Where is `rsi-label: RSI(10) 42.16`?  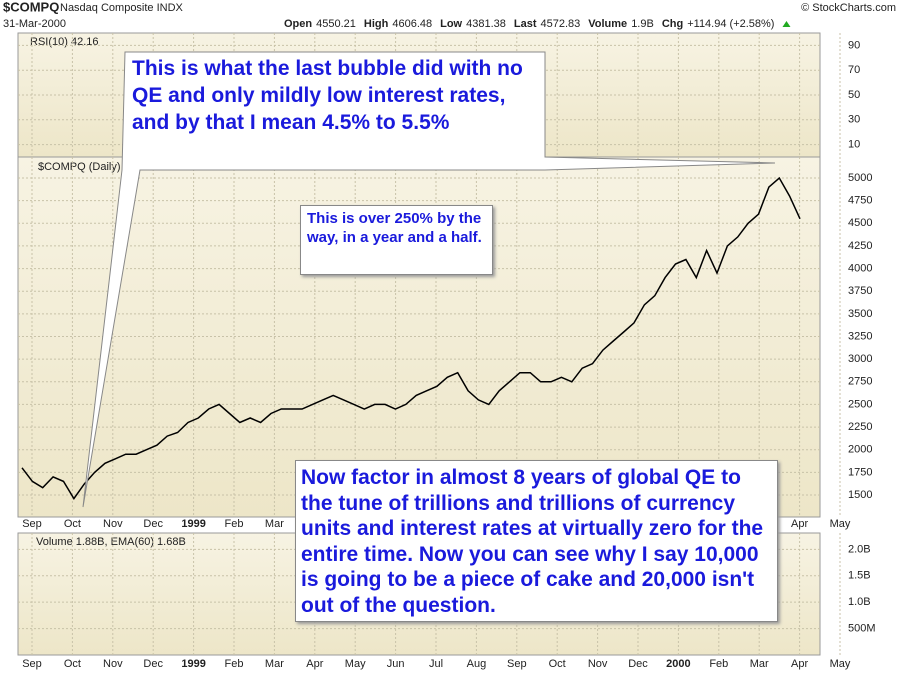 rsi-label: RSI(10) 42.16 is located at coordinates (64, 42).